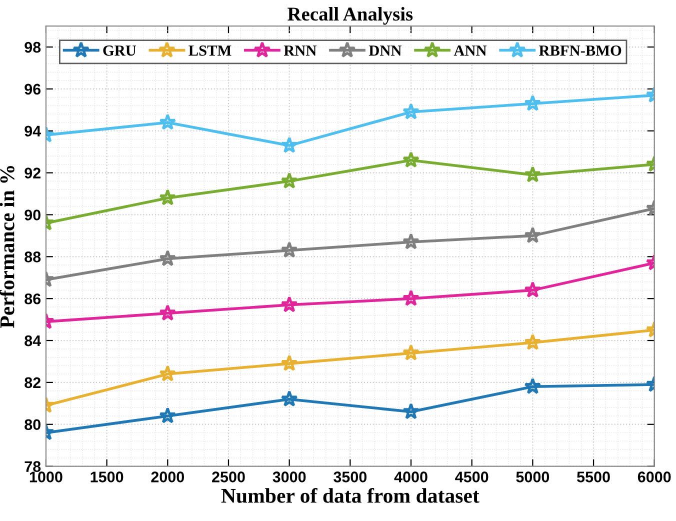 Image resolution: width=676 pixels, height=521 pixels. What do you see at coordinates (593, 477) in the screenshot?
I see `x-tick-label: 5500` at bounding box center [593, 477].